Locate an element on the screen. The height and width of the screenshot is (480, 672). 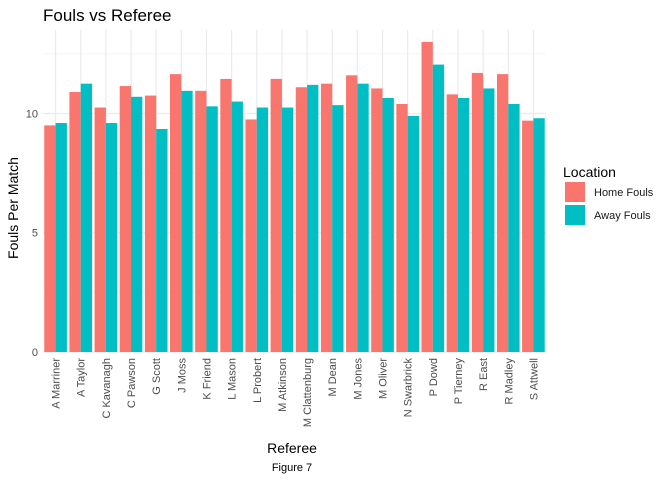
x-tick-label: C Kavanagh is located at coordinates (107, 388).